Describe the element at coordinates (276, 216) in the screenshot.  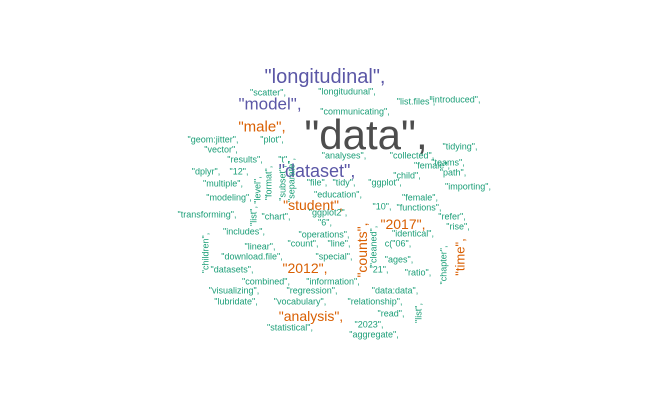
I see `word: "chart",` at that location.